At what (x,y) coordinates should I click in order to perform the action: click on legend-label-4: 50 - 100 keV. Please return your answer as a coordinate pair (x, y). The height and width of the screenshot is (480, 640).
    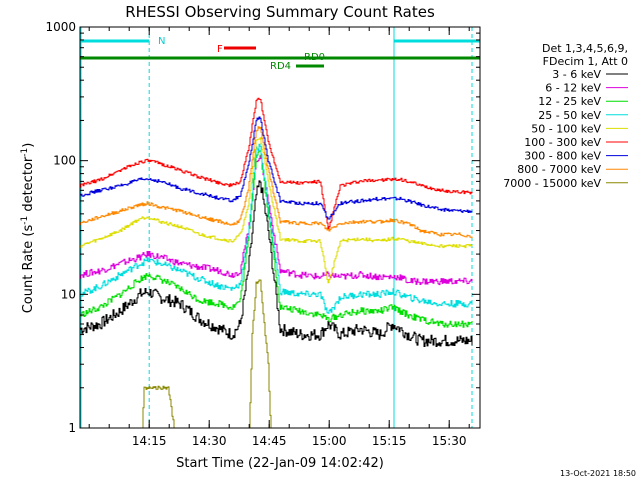
    Looking at the image, I should click on (566, 128).